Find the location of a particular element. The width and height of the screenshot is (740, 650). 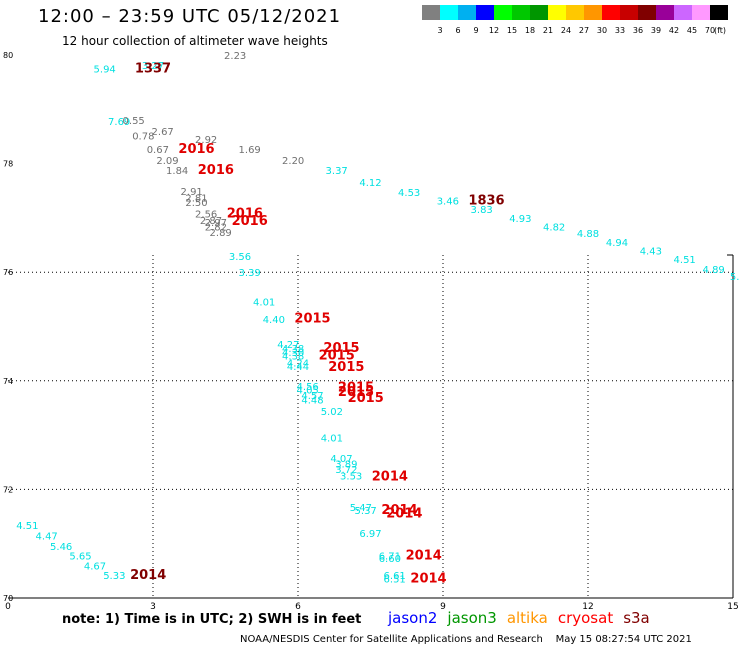

wave-height-label: 4.93 is located at coordinates (520, 219).